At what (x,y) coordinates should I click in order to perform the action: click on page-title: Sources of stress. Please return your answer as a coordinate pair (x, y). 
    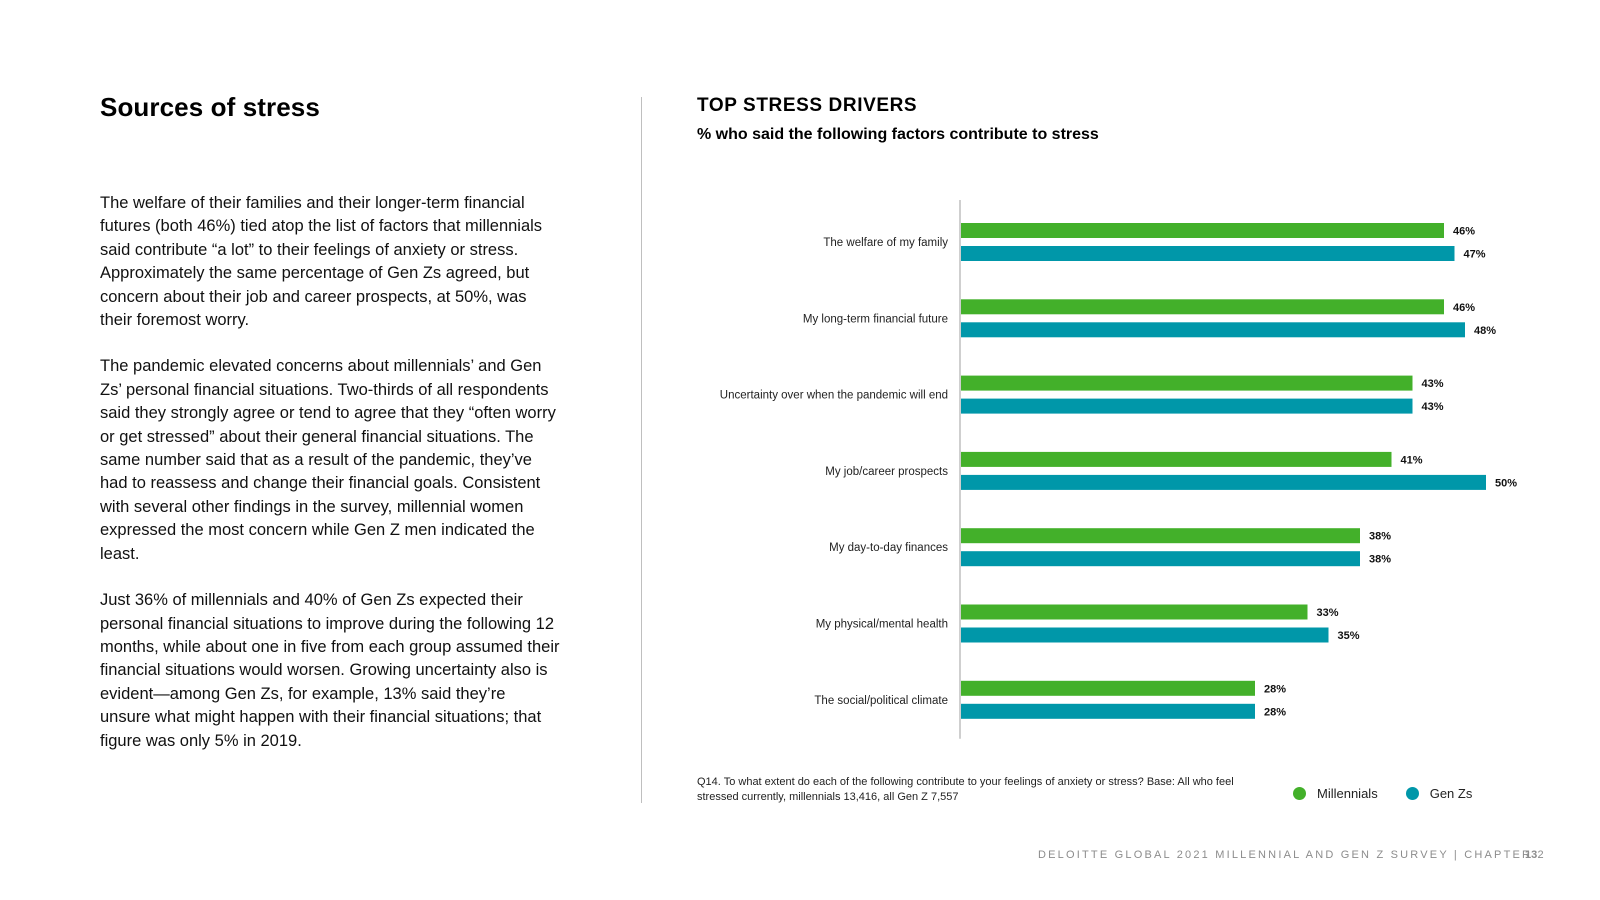
    Looking at the image, I should click on (210, 107).